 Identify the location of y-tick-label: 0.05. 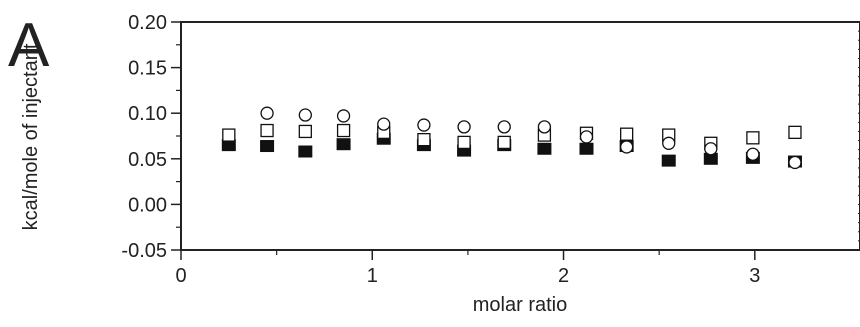
(147, 160).